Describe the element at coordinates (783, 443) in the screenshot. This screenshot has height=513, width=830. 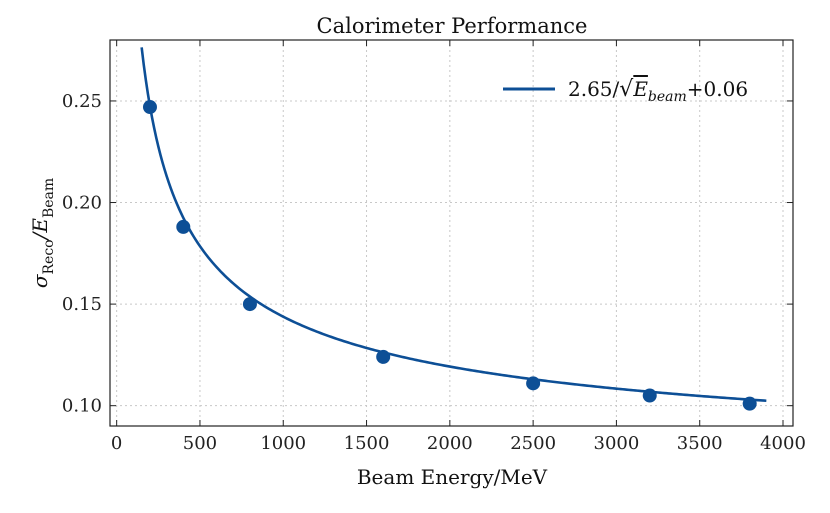
I see `x-tick-label: 4000` at that location.